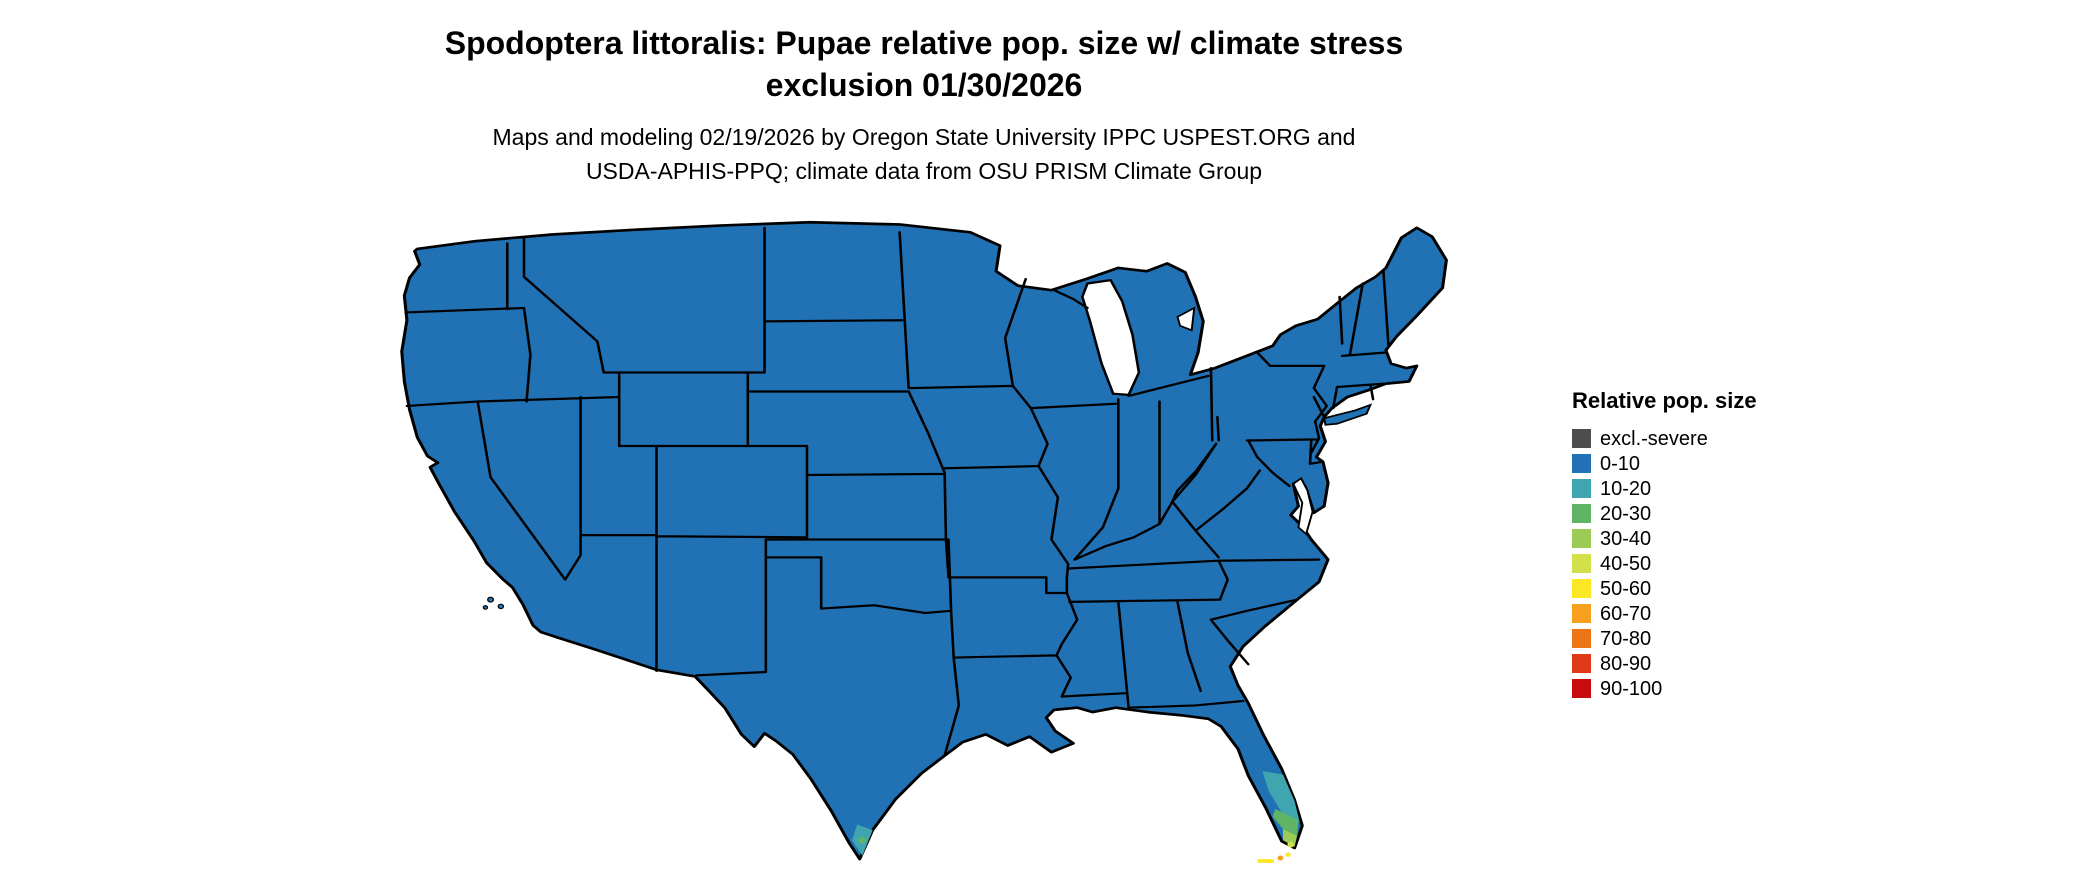 This screenshot has width=2100, height=892. Describe the element at coordinates (1274, 857) in the screenshot. I see `florida-keys` at that location.